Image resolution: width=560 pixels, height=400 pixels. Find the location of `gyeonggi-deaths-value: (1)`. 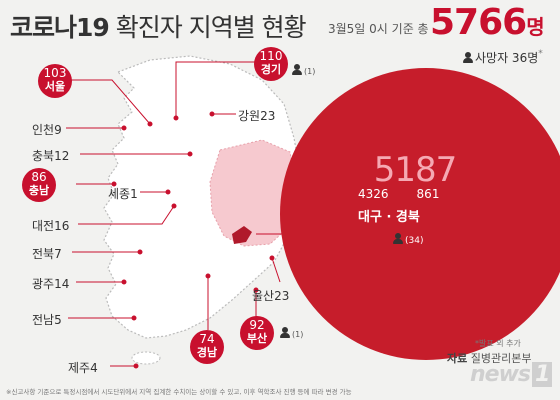

gyeonggi-deaths-value: (1) is located at coordinates (310, 71).